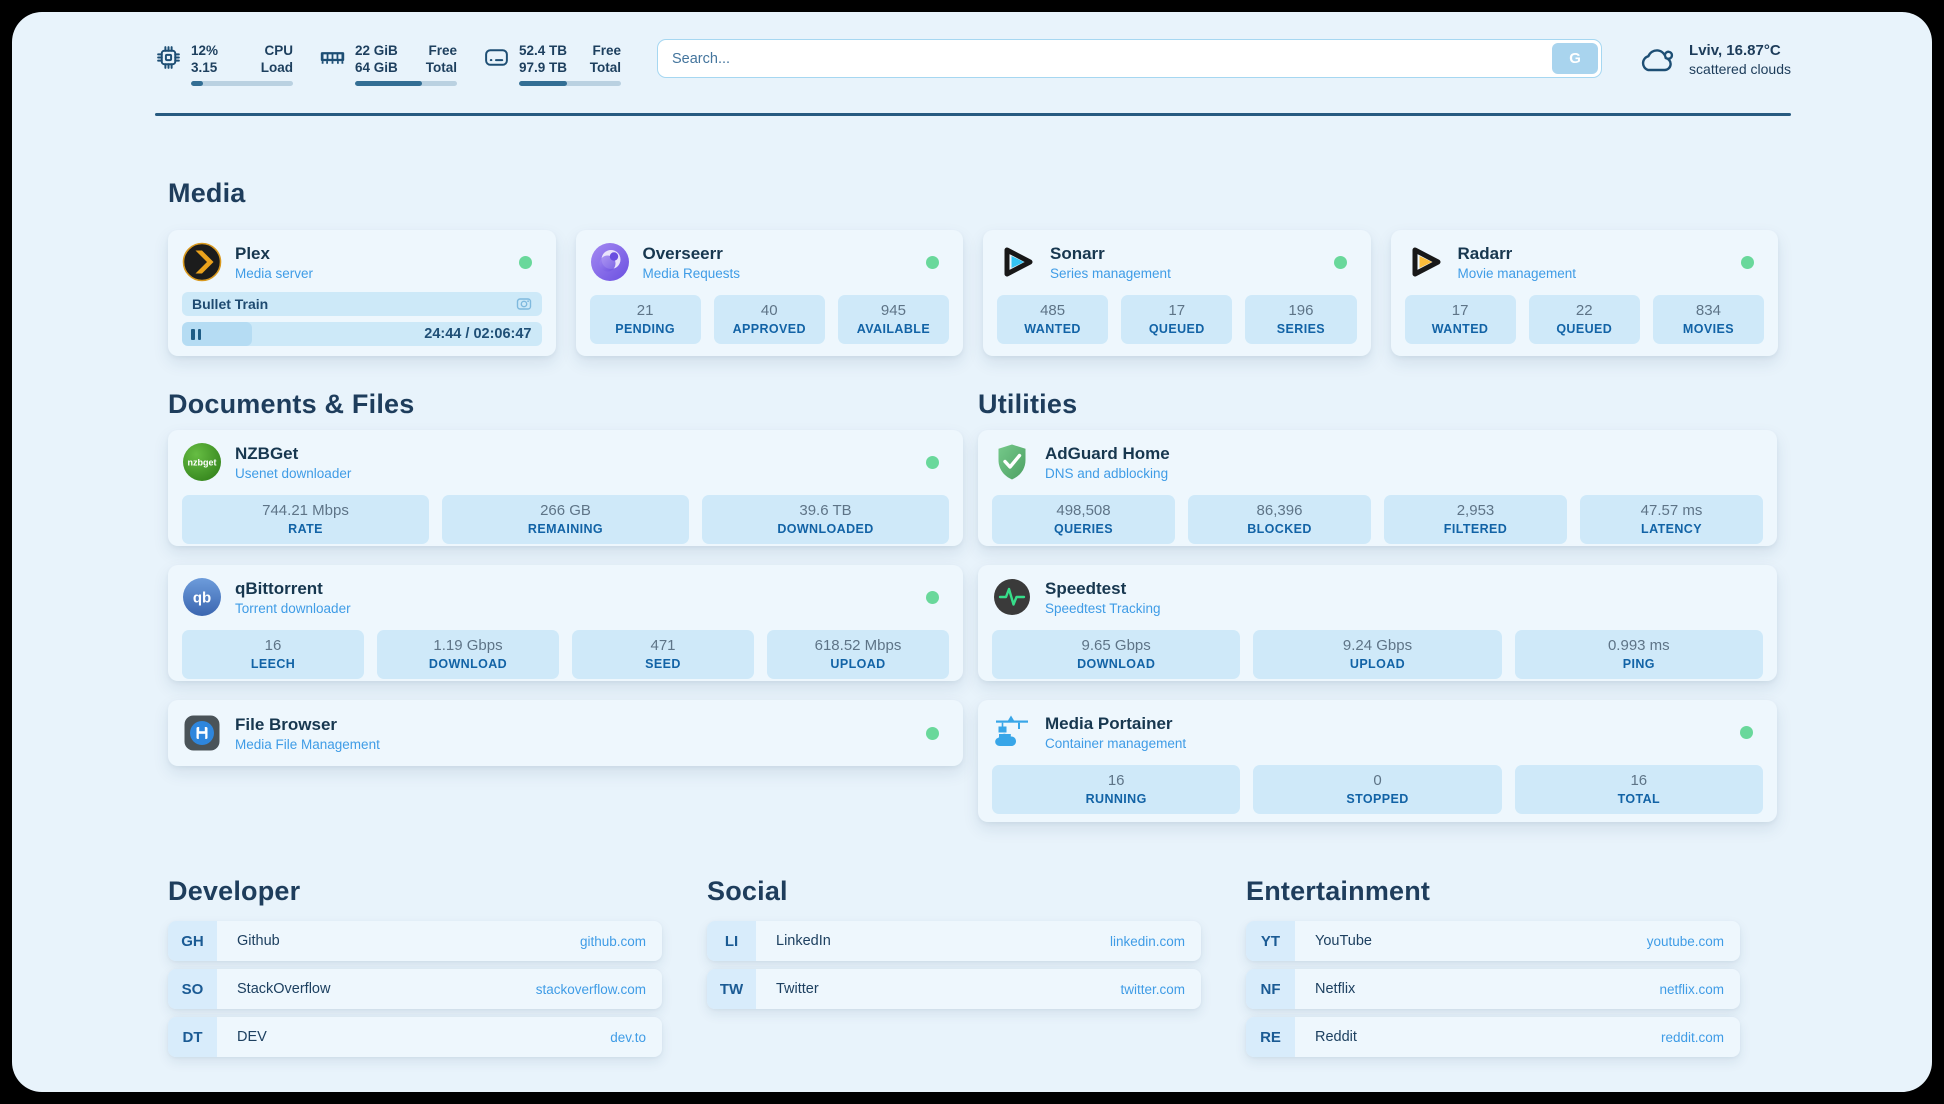 The height and width of the screenshot is (1104, 1944). What do you see at coordinates (202, 262) in the screenshot?
I see `plex-logo` at bounding box center [202, 262].